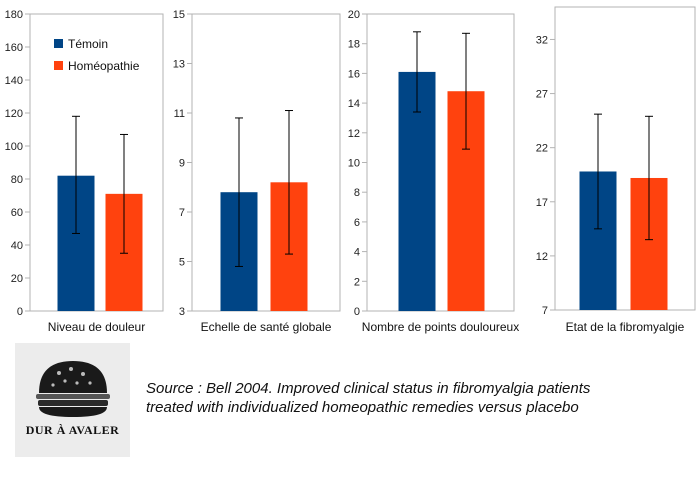  Describe the element at coordinates (545, 311) in the screenshot. I see `y-tick-label-4-0: 7` at that location.